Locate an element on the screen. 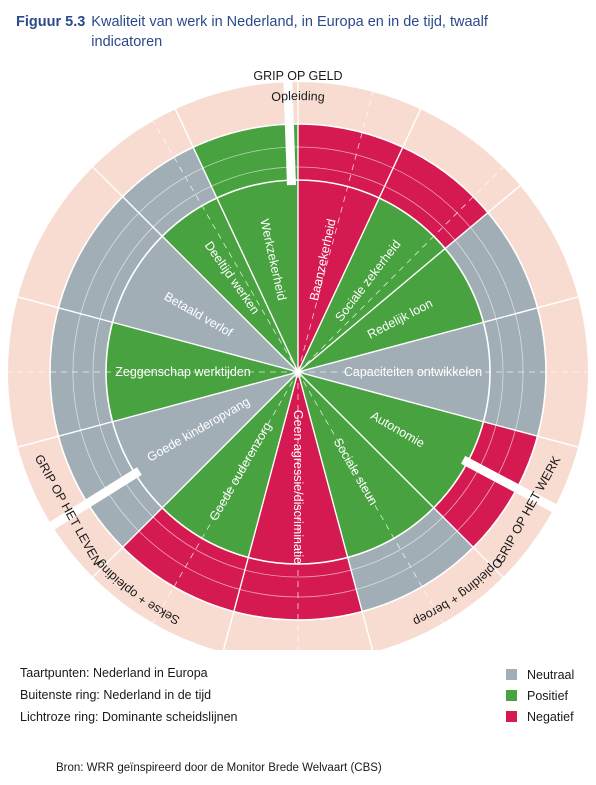 The width and height of the screenshot is (596, 785). note-pie-slices: Taartpunten: Nederland in Europa is located at coordinates (114, 673).